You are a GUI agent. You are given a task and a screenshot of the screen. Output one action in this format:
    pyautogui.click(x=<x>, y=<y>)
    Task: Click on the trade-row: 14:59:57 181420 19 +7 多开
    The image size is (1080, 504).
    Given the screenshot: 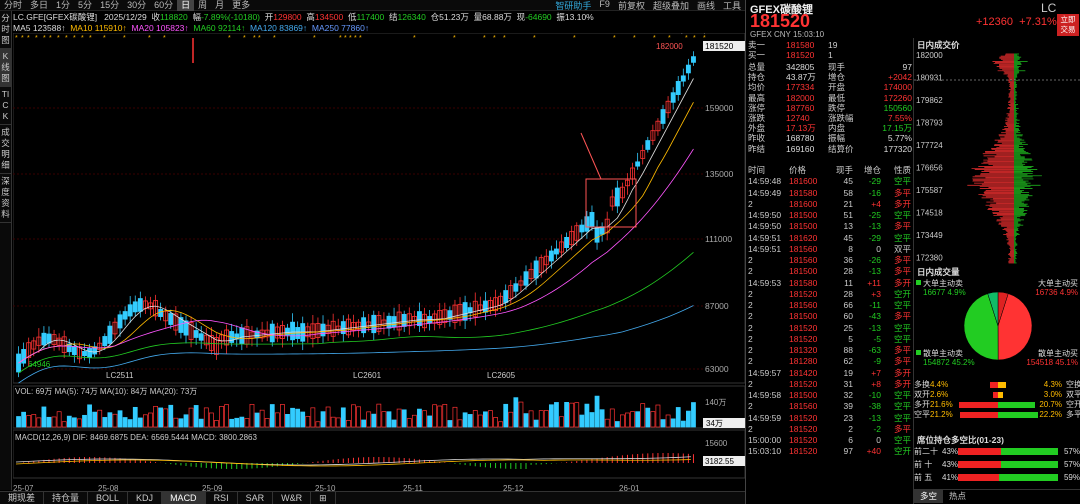 What is the action you would take?
    pyautogui.click(x=829, y=372)
    